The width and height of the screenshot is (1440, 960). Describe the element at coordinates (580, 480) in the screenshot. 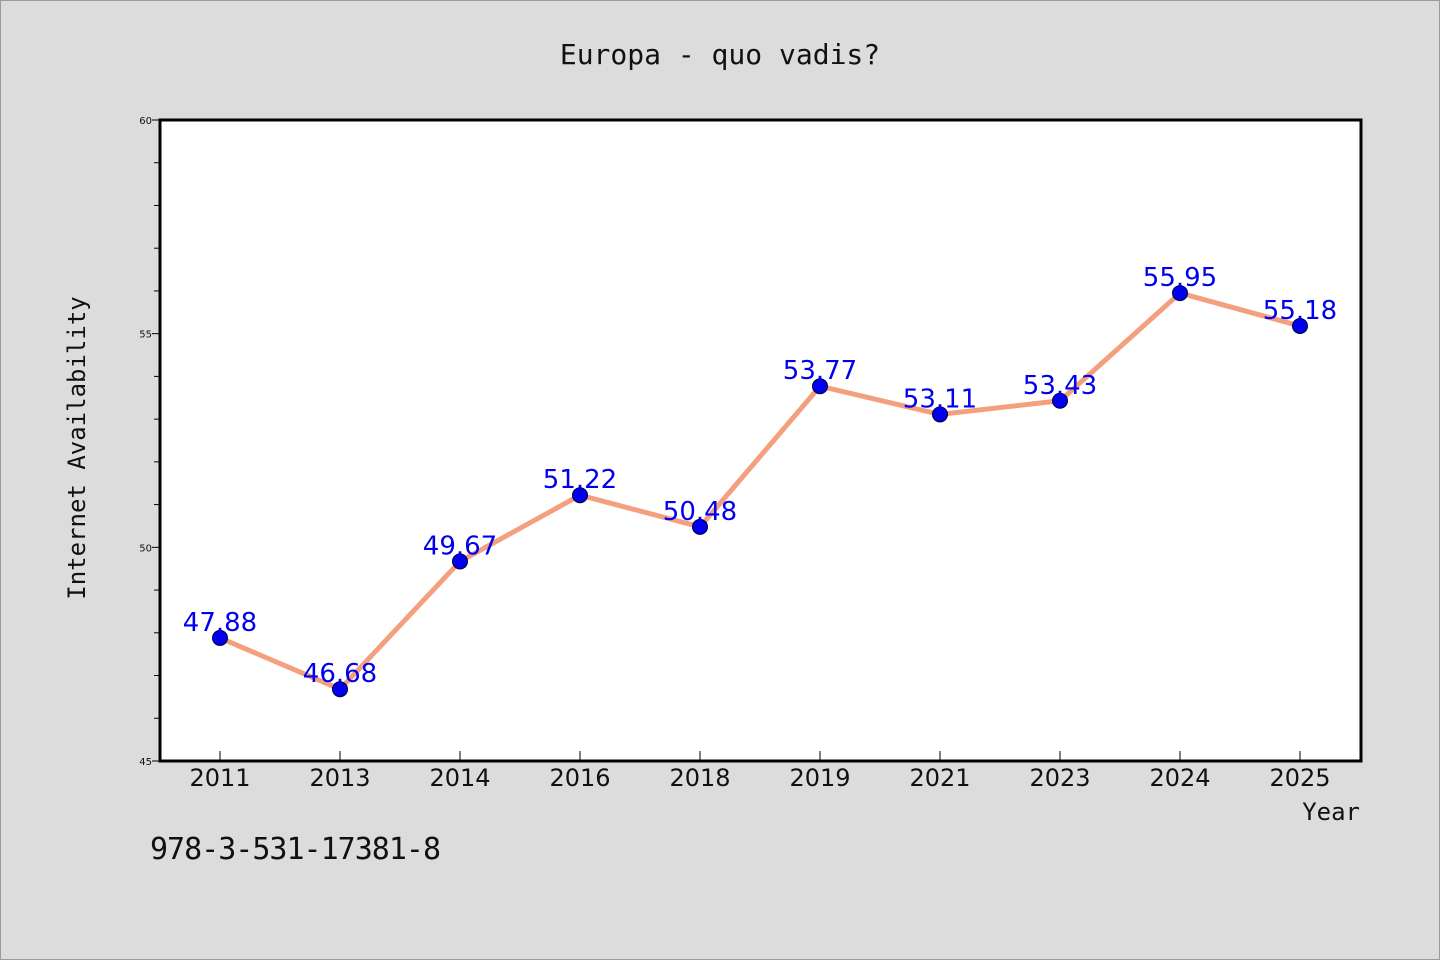

I see `data-label: 51.22` at that location.